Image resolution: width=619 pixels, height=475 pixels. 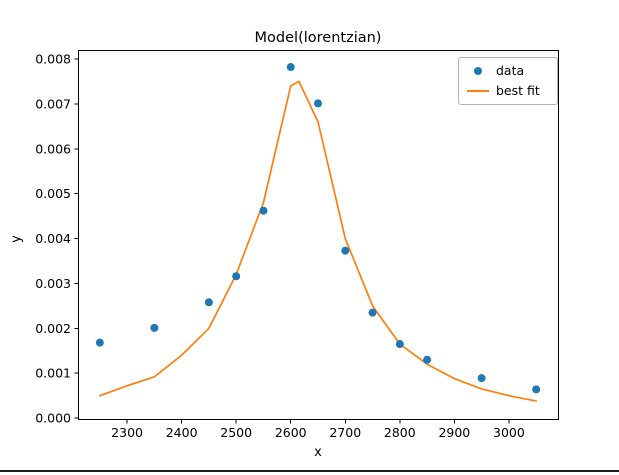 What do you see at coordinates (53, 373) in the screenshot?
I see `y-tick-label: 0.001` at bounding box center [53, 373].